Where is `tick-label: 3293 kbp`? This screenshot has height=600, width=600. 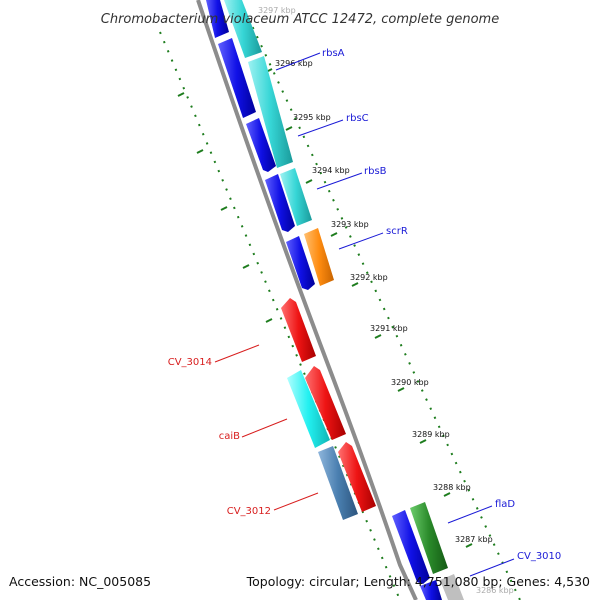
tick-label: 3293 kbp is located at coordinates (350, 224).